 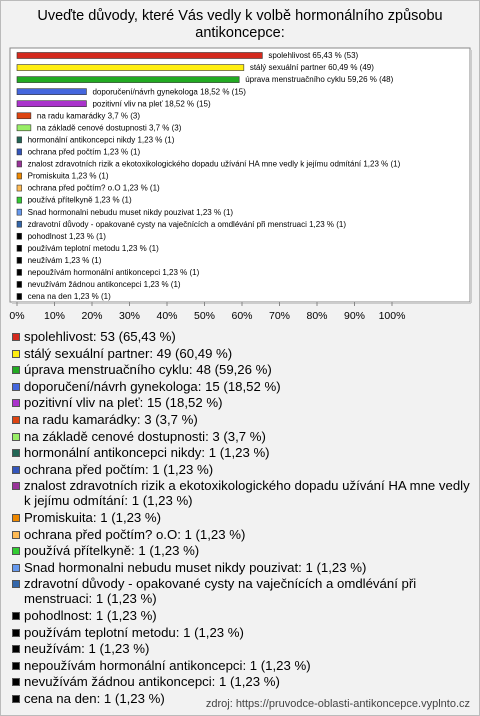 I want to click on data-label: ochrana před počtím 1,23 % (1), so click(x=84, y=152).